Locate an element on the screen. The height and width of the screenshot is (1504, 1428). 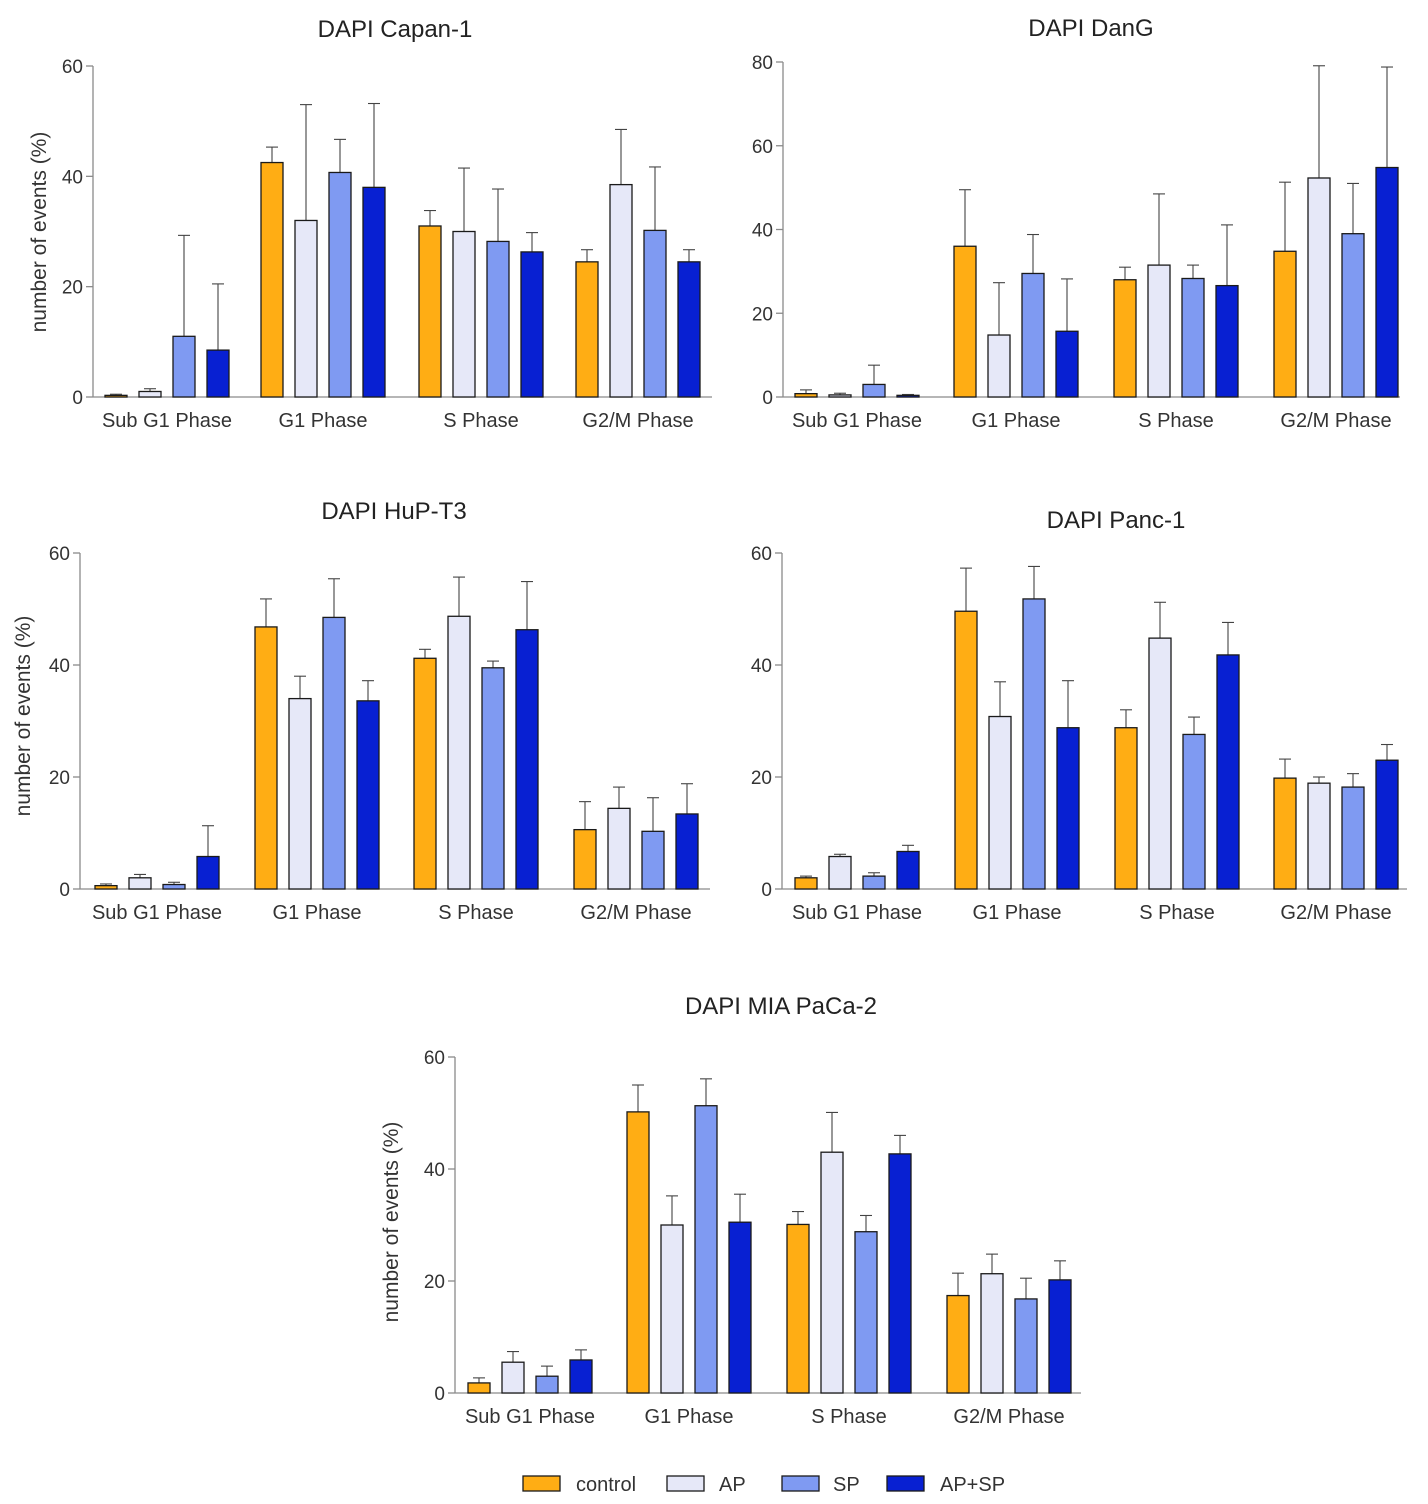
chart-title: DAPI Panc-1 is located at coordinates (1116, 520).